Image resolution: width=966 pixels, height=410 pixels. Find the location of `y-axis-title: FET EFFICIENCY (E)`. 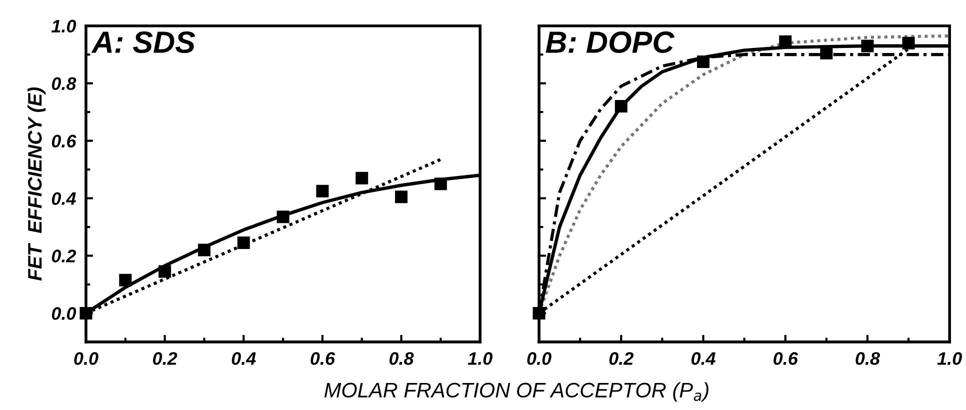

y-axis-title: FET EFFICIENCY (E) is located at coordinates (36, 184).